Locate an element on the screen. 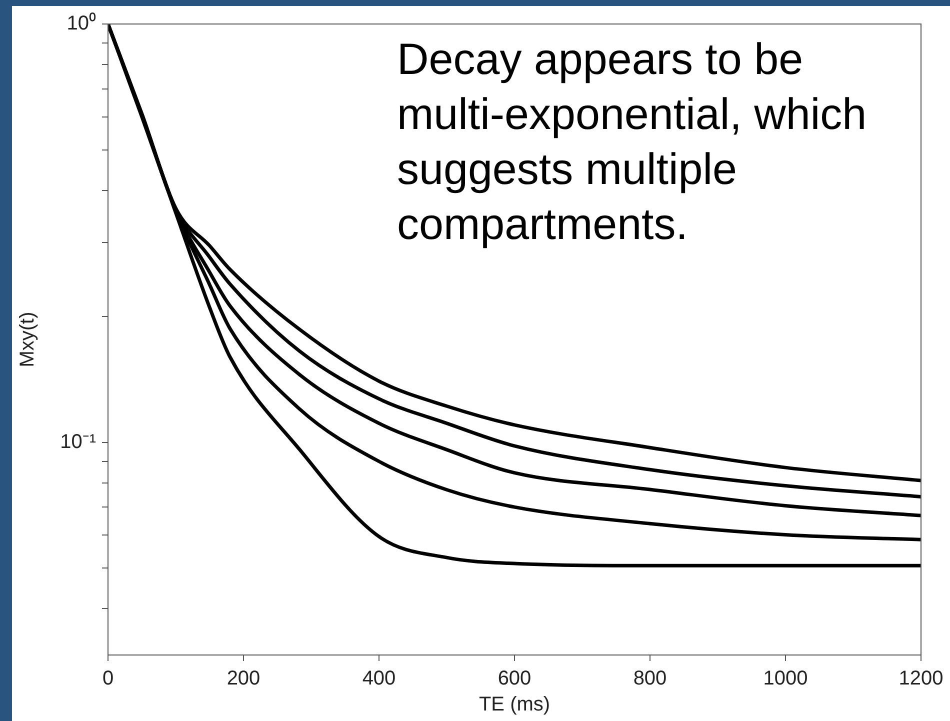 The width and height of the screenshot is (950, 721). y-tick-label: 10⁻¹ is located at coordinates (78, 441).